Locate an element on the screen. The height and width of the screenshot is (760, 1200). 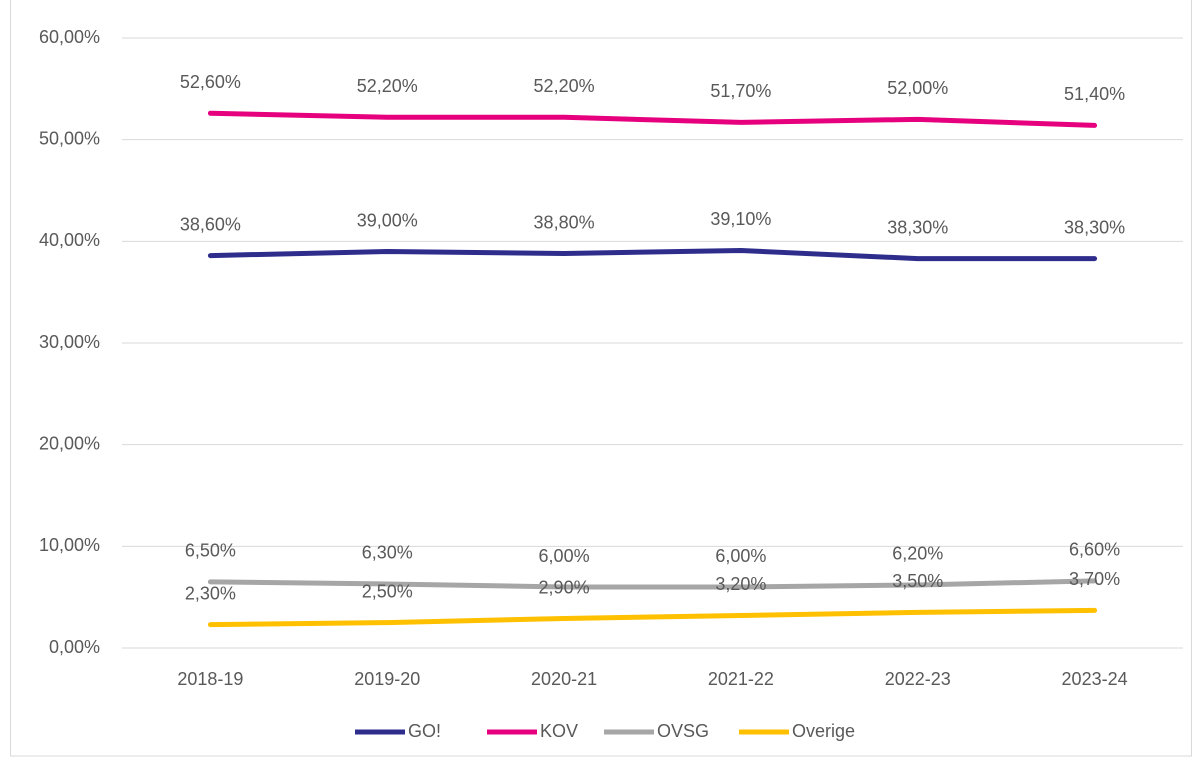
x-tick-label: 2020-21 is located at coordinates (564, 679).